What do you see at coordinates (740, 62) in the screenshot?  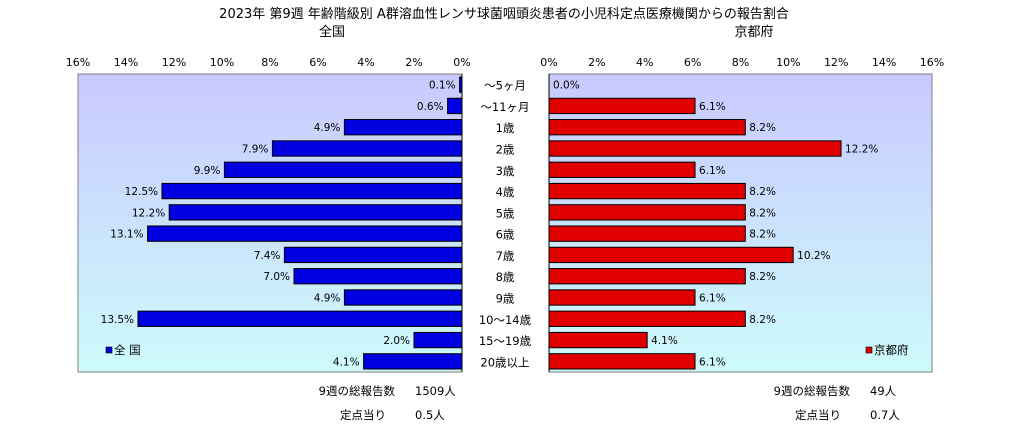 I see `right-x-tick-label: 8%` at bounding box center [740, 62].